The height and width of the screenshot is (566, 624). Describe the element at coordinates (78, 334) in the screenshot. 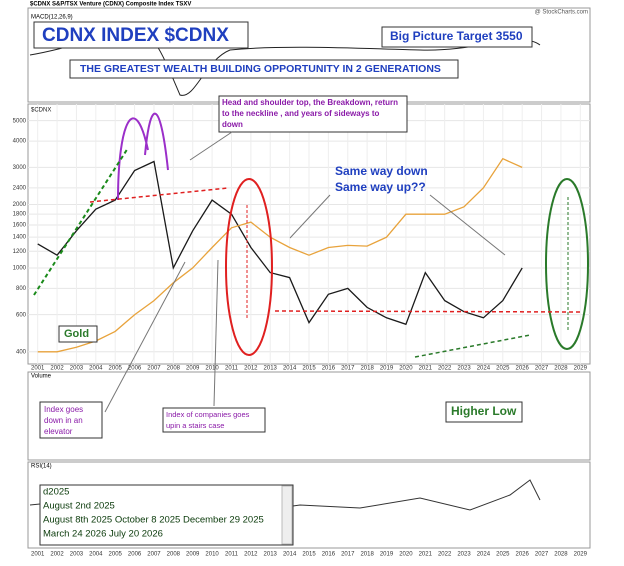

I see `gold-box` at that location.